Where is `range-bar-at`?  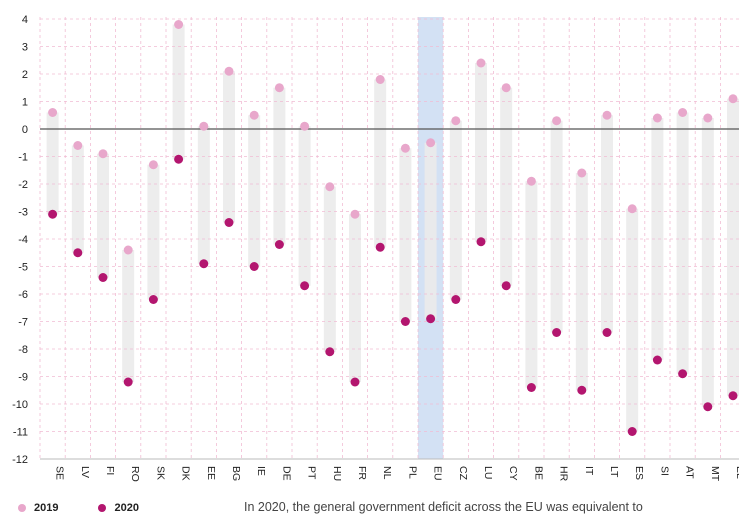 range-bar-at is located at coordinates (682, 243).